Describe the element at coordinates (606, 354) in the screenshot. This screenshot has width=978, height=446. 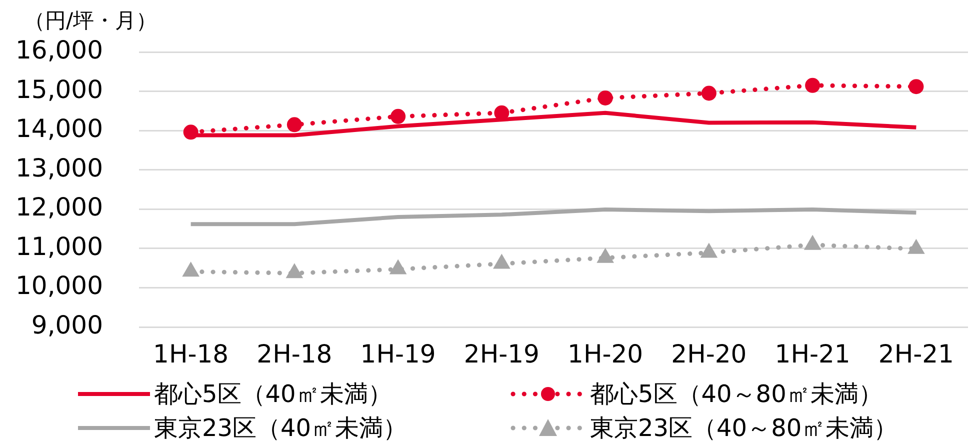
I see `x-tick-label: 1H-20` at that location.